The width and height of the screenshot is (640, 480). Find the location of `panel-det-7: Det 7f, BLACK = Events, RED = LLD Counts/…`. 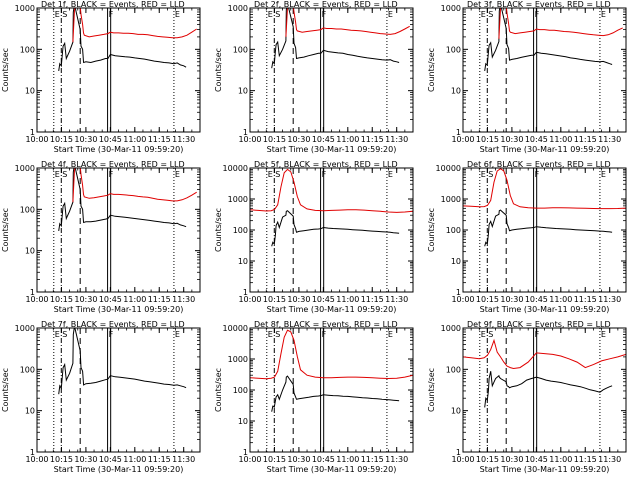

panel-det-7: Det 7f, BLACK = Events, RED = LLD Counts/… is located at coordinates (101, 397).